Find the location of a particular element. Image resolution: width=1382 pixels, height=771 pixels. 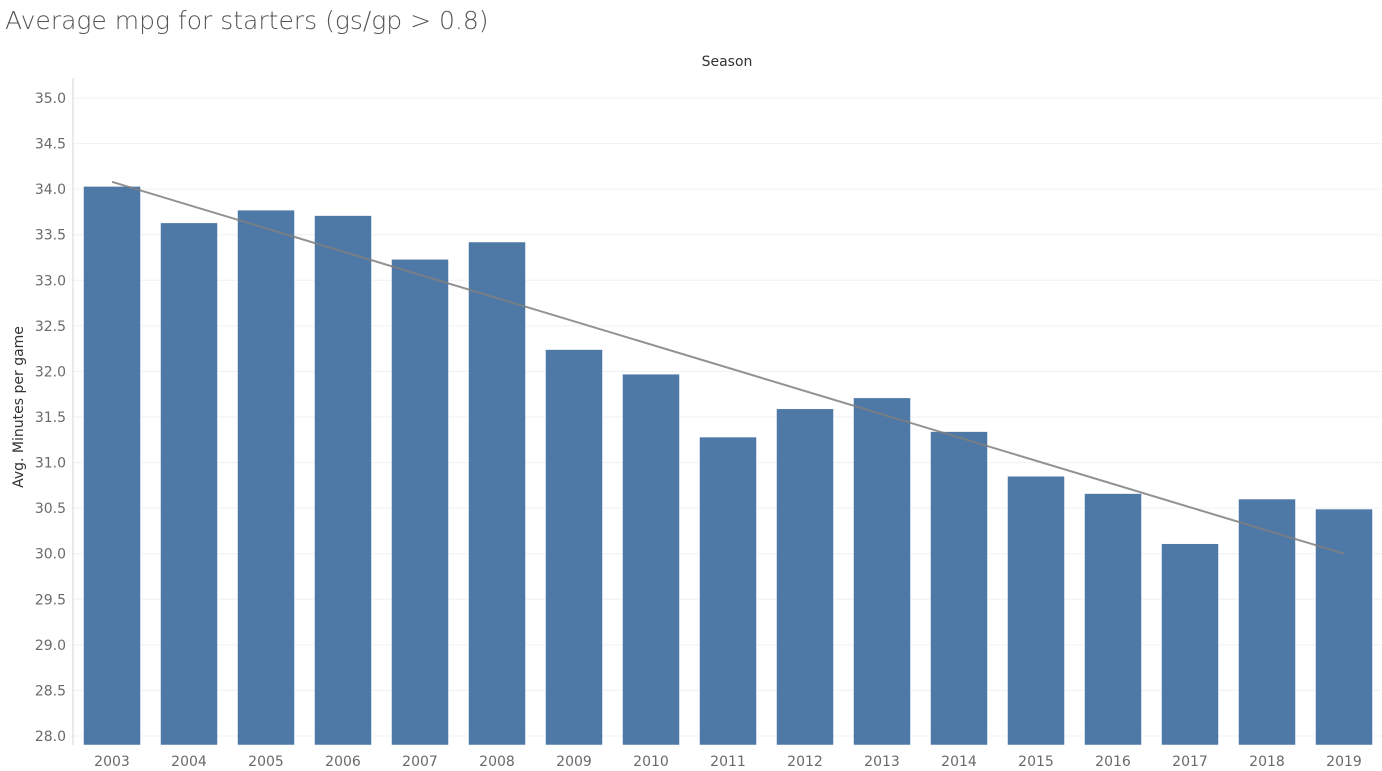

bar-2012 is located at coordinates (805, 577).